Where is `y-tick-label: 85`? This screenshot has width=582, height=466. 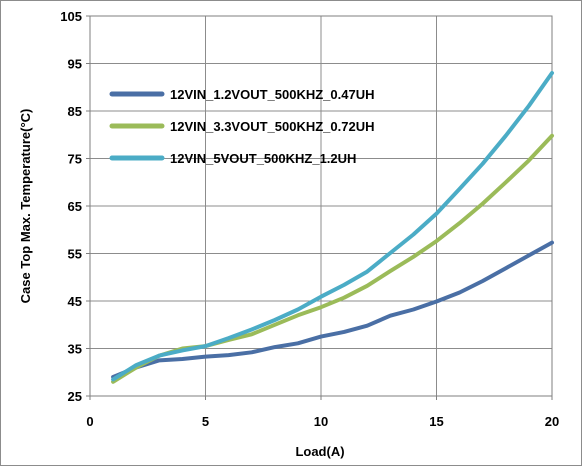 y-tick-label: 85 is located at coordinates (75, 111).